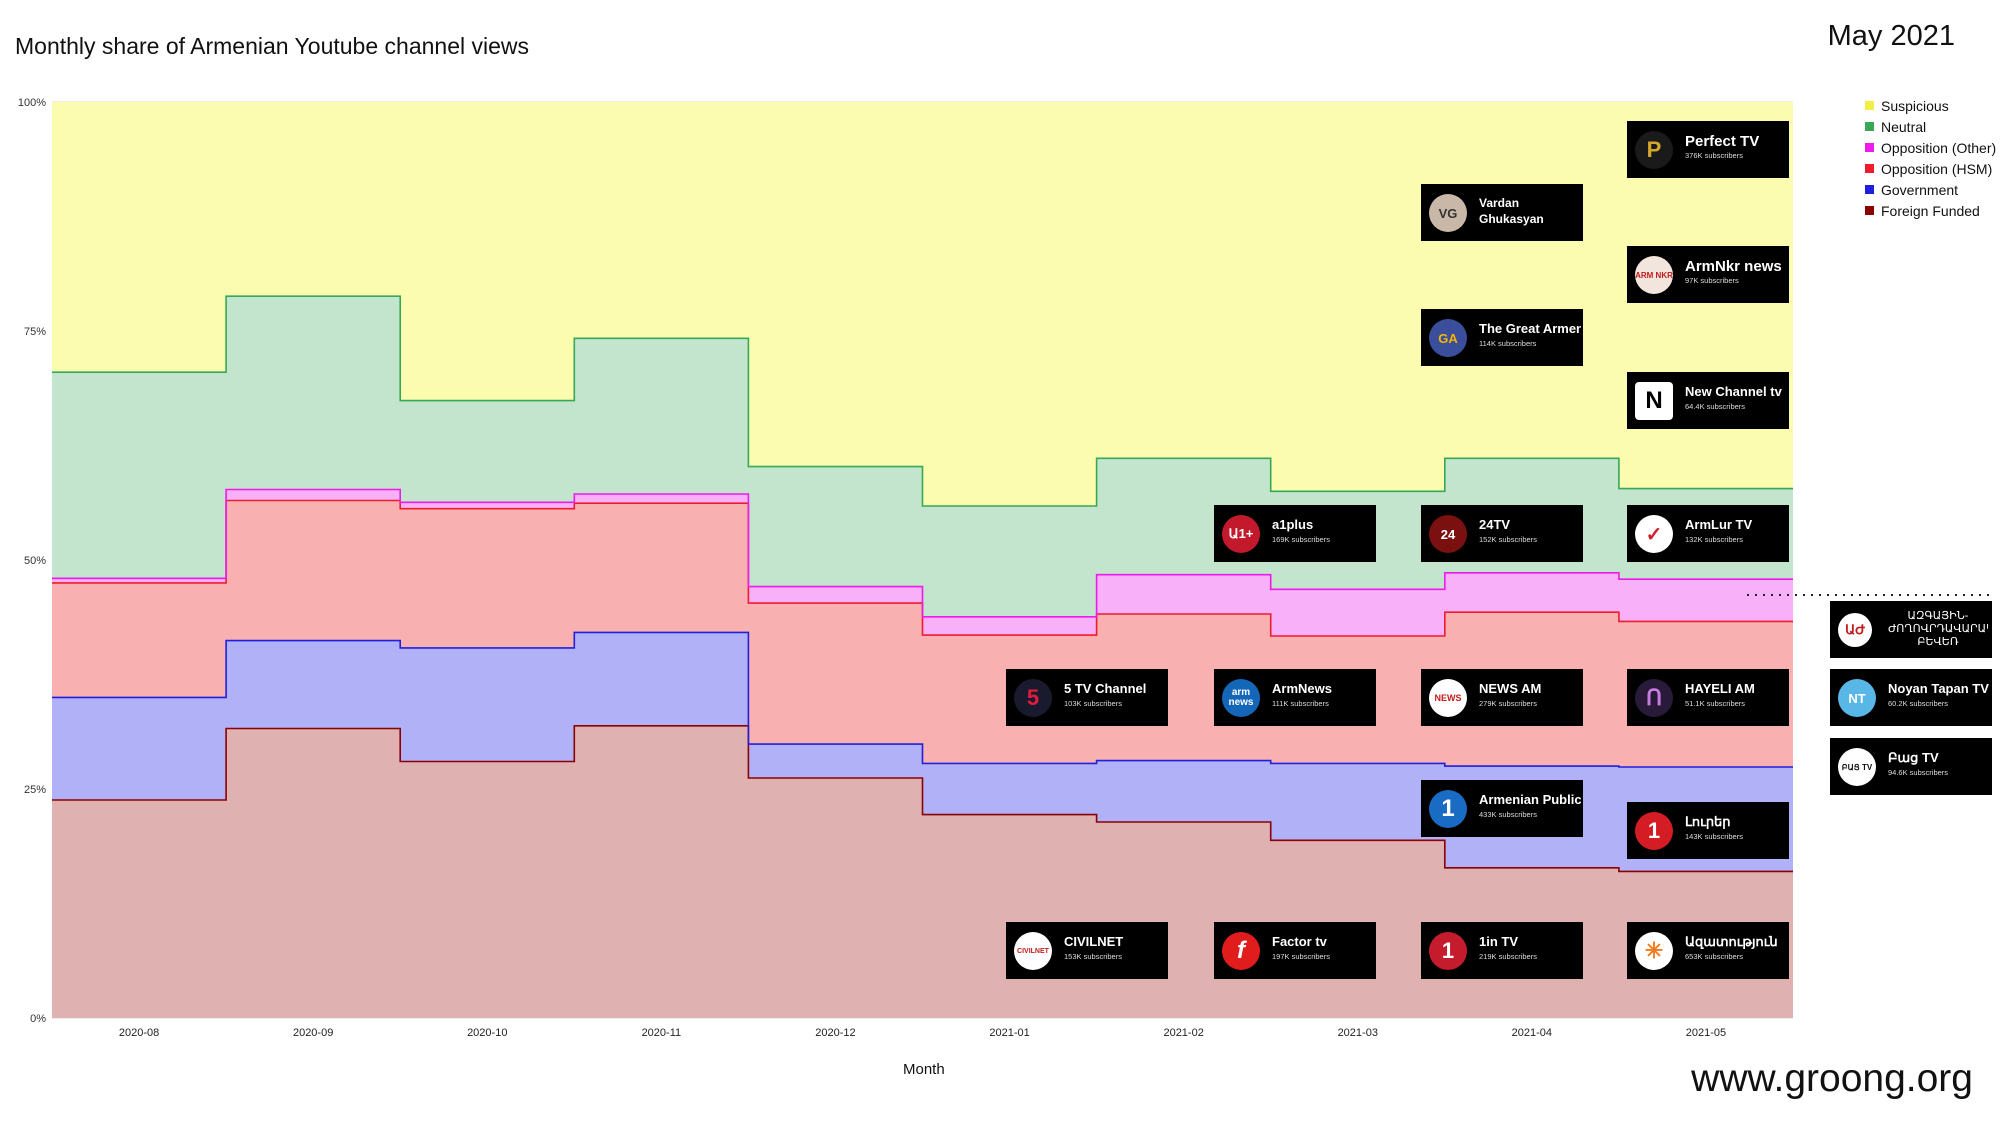 Image resolution: width=2000 pixels, height=1123 pixels. I want to click on channel-subscribers: 219K subscribers, so click(1508, 956).